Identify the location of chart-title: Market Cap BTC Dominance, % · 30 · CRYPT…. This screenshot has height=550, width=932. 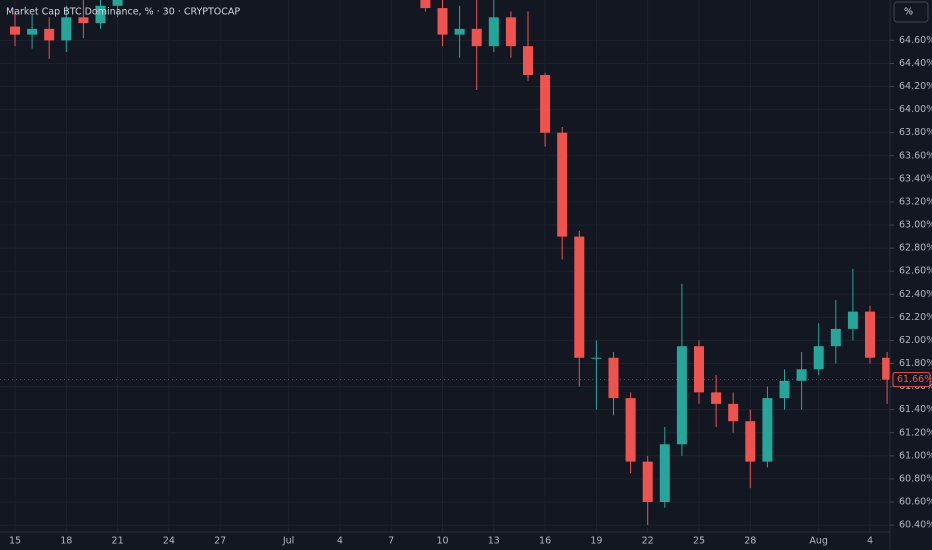
(123, 12).